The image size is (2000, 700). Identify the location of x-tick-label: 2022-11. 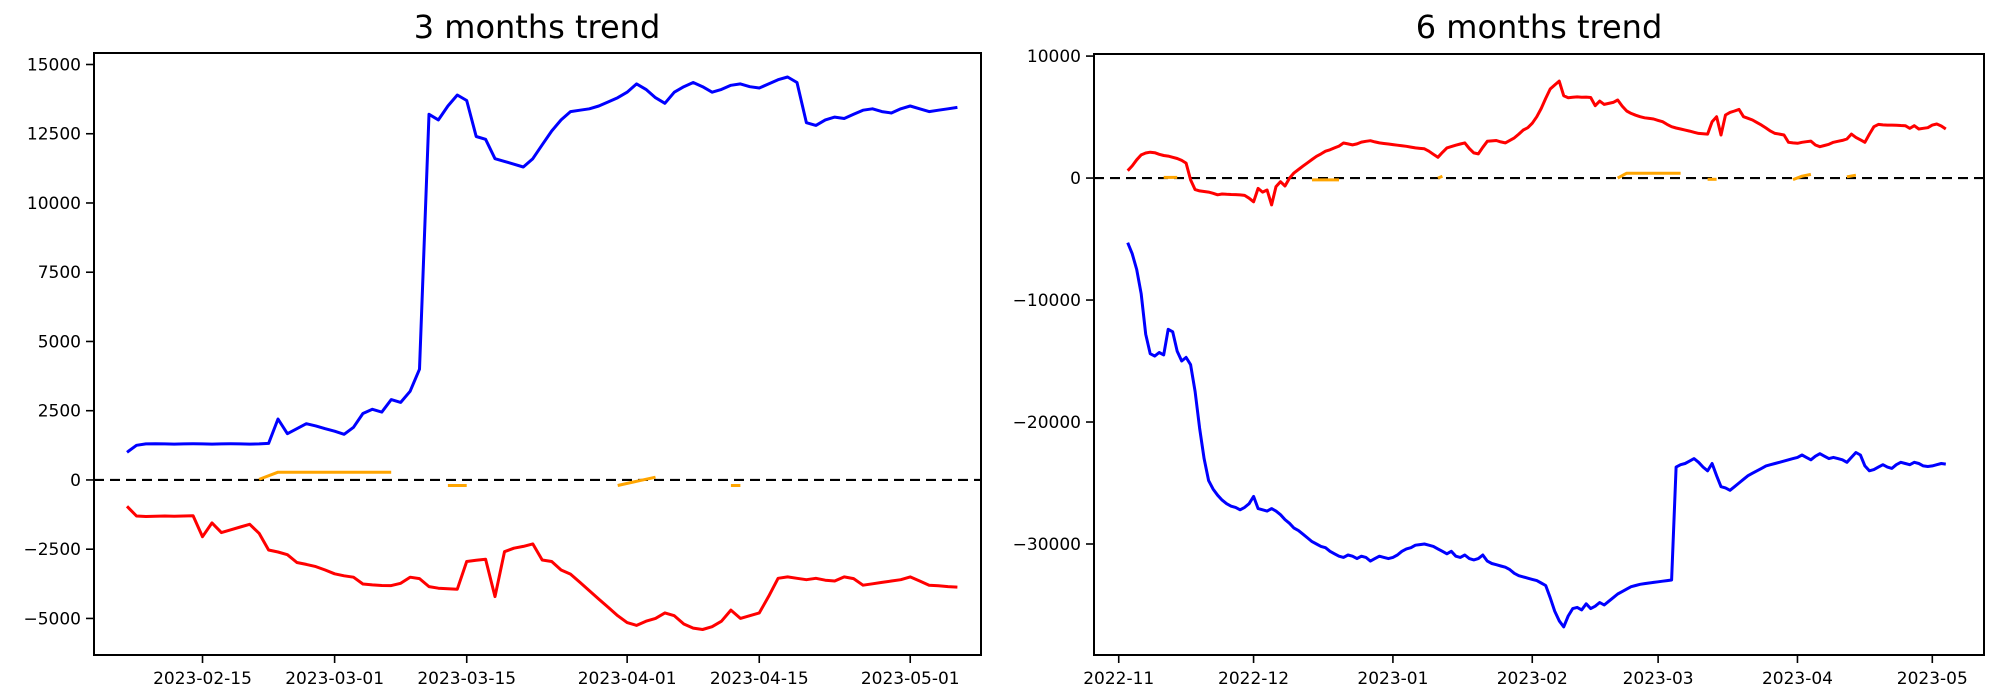
(1118, 679).